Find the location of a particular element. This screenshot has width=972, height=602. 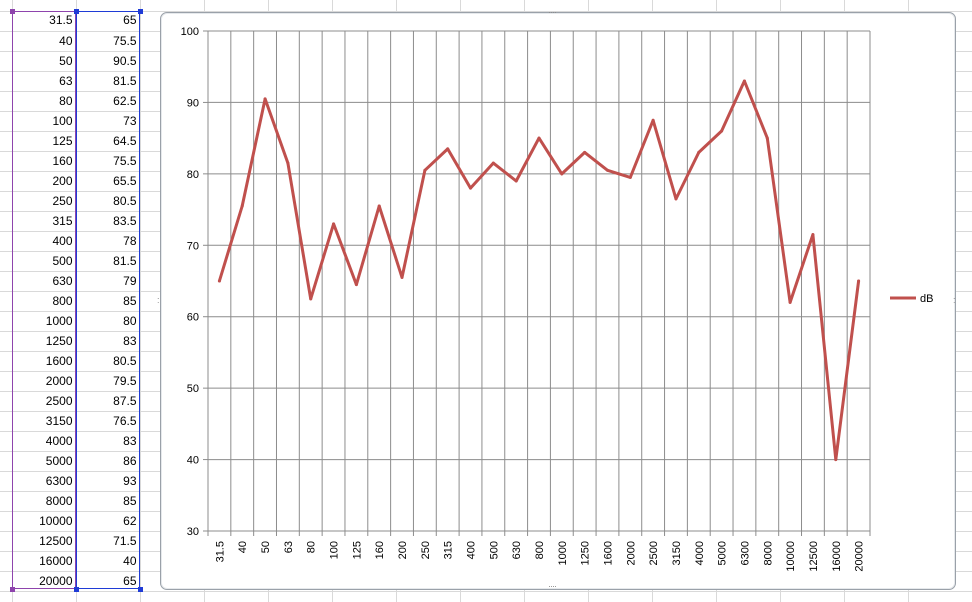

chart-resize-grip-top: ···· is located at coordinates (552, 12).